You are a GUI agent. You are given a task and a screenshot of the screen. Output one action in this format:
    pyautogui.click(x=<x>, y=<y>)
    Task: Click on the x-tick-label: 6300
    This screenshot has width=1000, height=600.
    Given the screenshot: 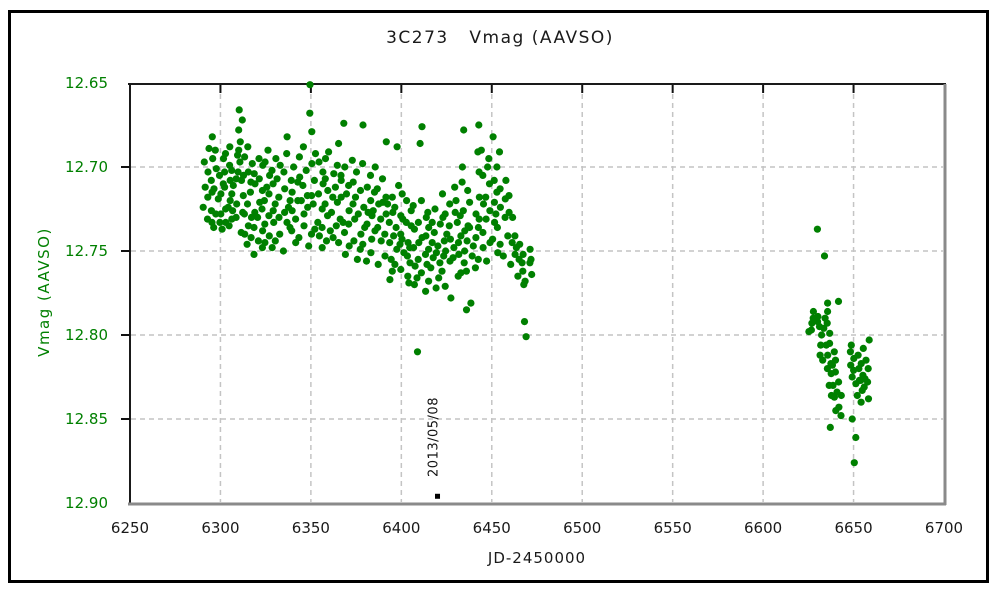 What is the action you would take?
    pyautogui.click(x=220, y=528)
    